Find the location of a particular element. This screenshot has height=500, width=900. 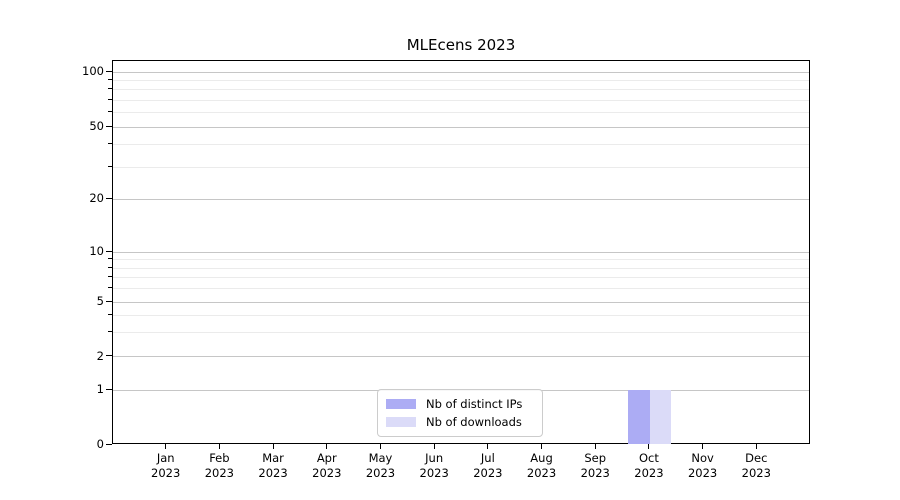

x-tick-label-month: May is located at coordinates (380, 458).